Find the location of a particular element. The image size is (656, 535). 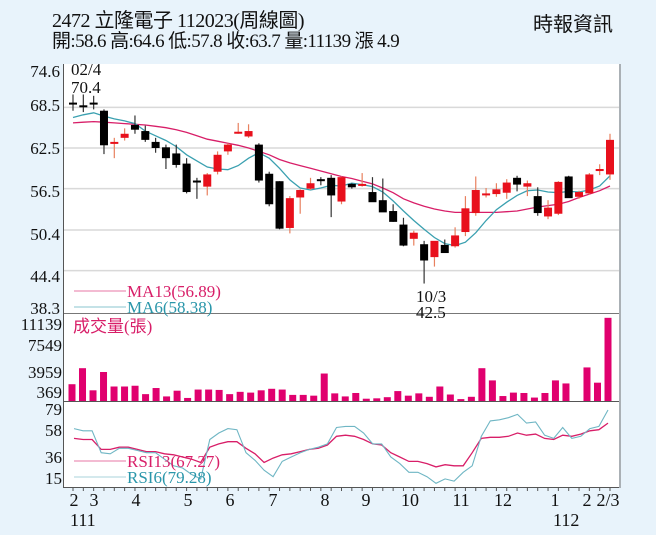

x-month-label: 3 is located at coordinates (94, 500).